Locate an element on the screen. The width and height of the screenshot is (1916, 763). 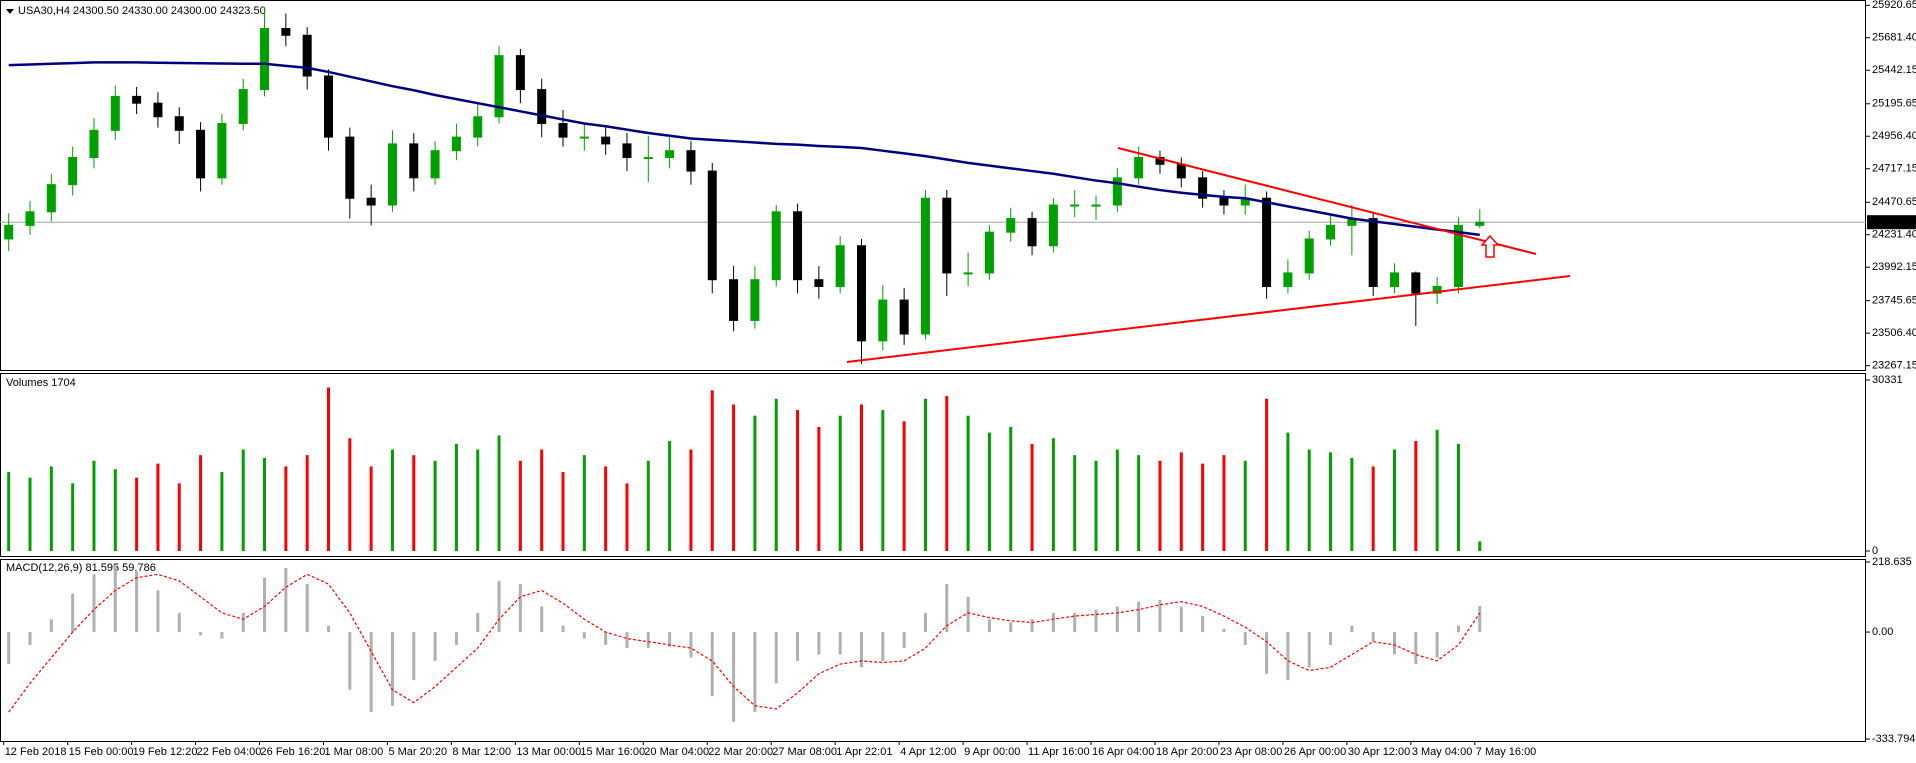
x-tick-label: 15 Feb 00:00 is located at coordinates (101, 752).